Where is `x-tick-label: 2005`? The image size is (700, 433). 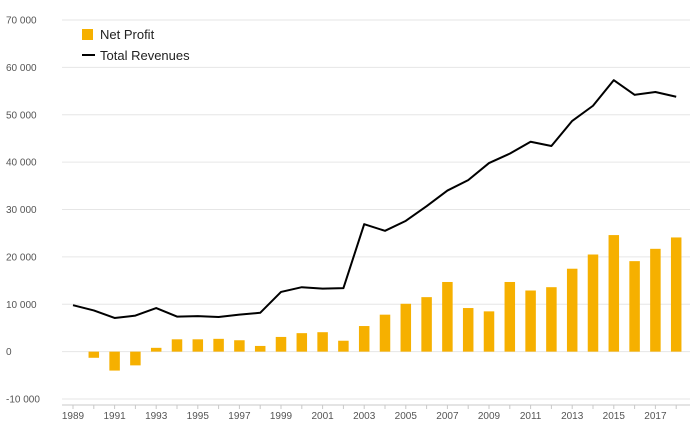 x-tick-label: 2005 is located at coordinates (406, 416).